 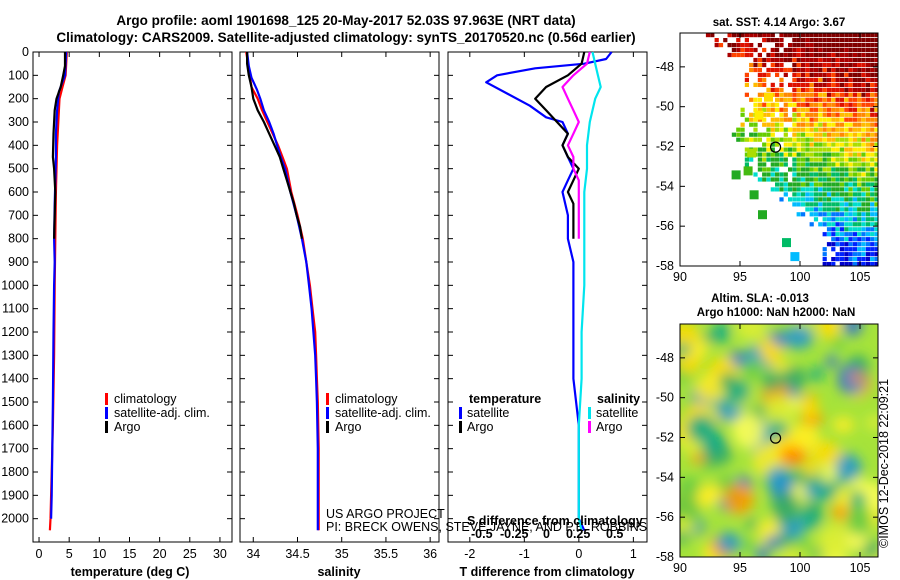 What do you see at coordinates (560, 145) in the screenshot?
I see `series-line-temperature-argo` at bounding box center [560, 145].